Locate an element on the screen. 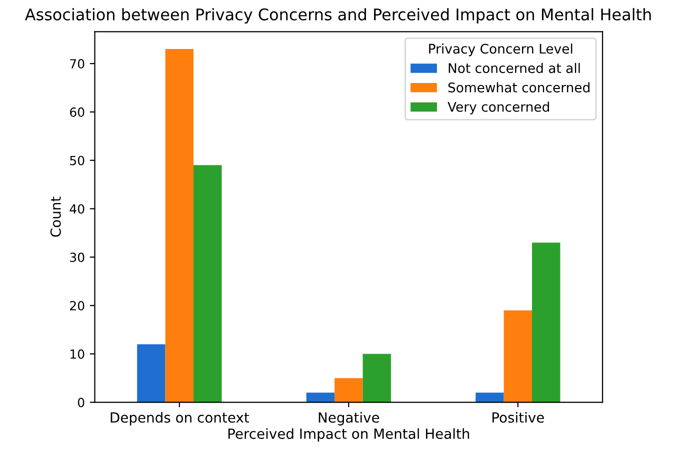  legend-title: Privacy Concern Level is located at coordinates (500, 50).